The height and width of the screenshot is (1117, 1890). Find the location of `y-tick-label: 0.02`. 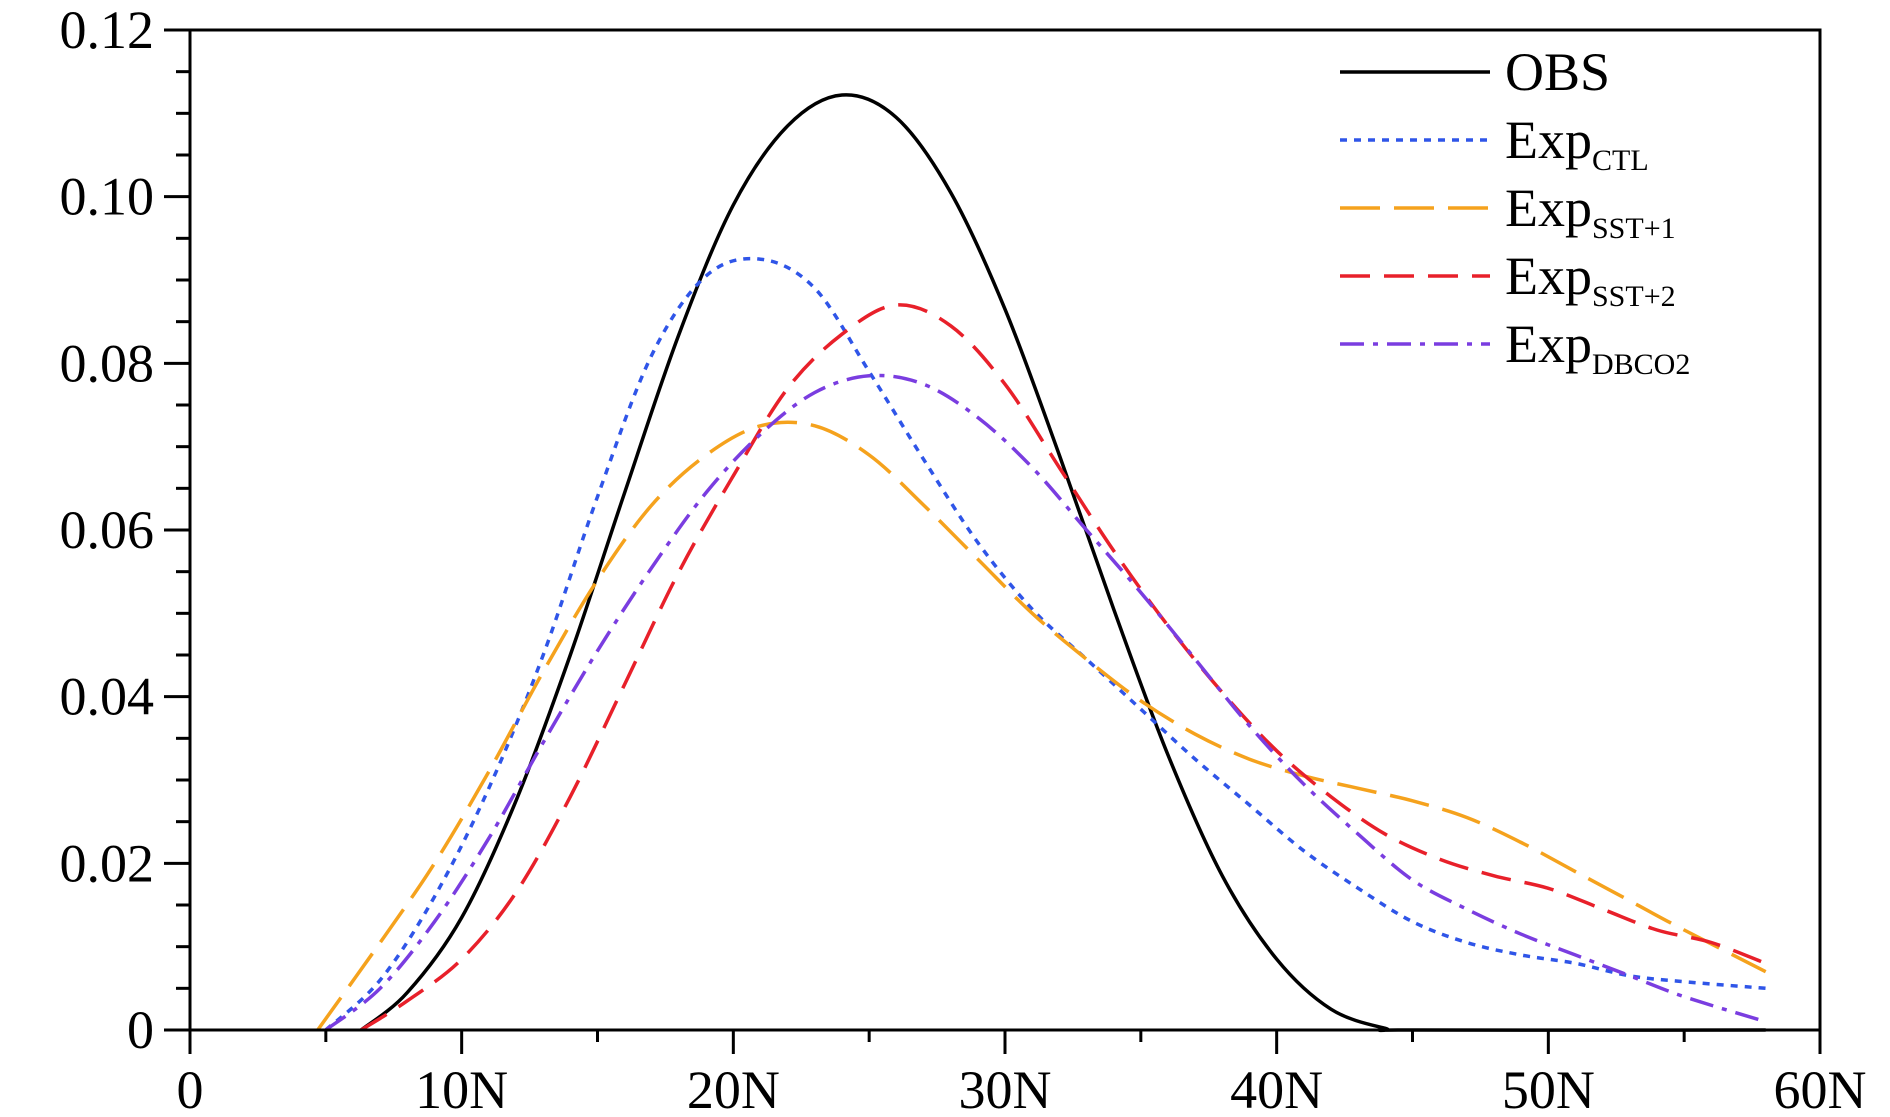

y-tick-label: 0.02 is located at coordinates (107, 863).